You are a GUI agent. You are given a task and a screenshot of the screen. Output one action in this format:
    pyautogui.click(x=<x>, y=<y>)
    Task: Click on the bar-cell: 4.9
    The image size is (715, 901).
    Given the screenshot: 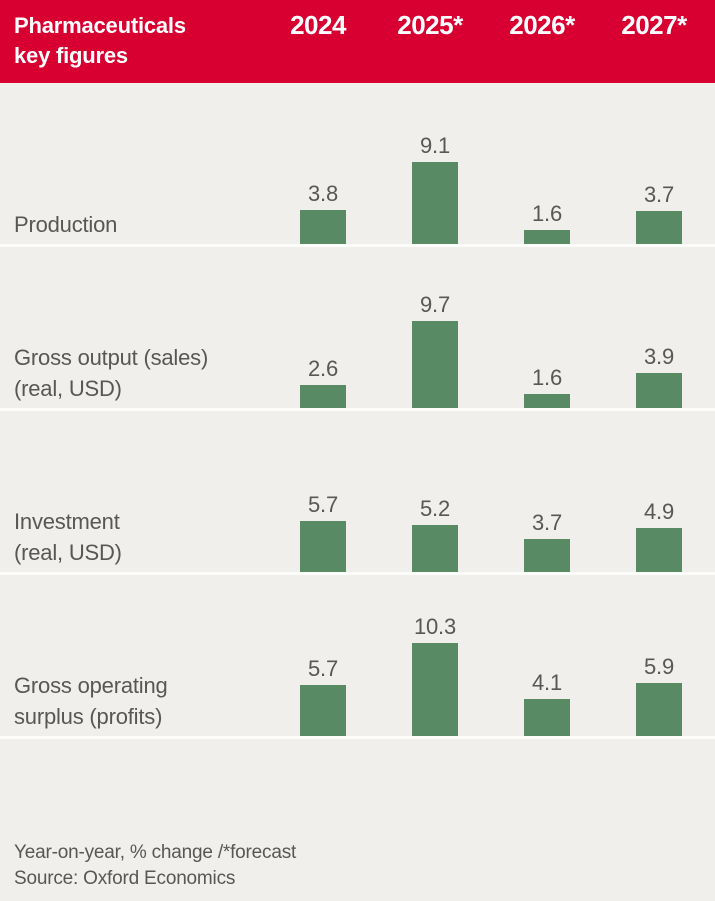 What is the action you would take?
    pyautogui.click(x=659, y=491)
    